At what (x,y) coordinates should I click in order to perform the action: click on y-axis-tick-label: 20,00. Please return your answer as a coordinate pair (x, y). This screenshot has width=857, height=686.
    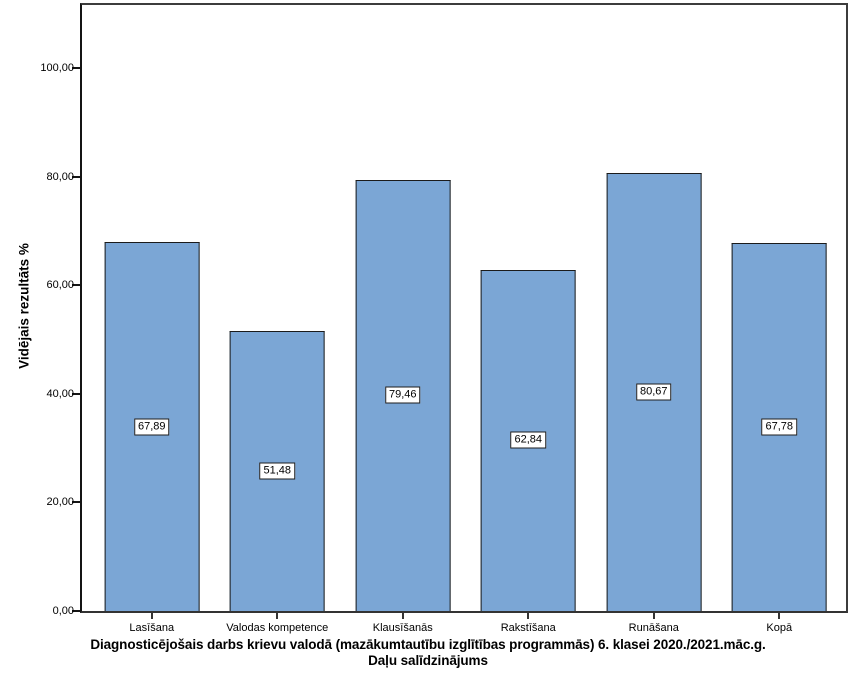
    Looking at the image, I should click on (60, 502).